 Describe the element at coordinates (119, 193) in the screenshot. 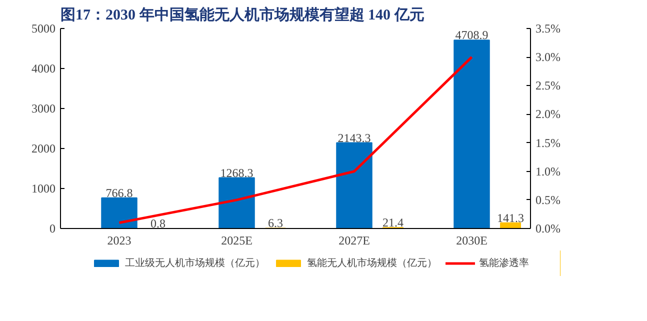

I see `data-label: 766.8` at that location.